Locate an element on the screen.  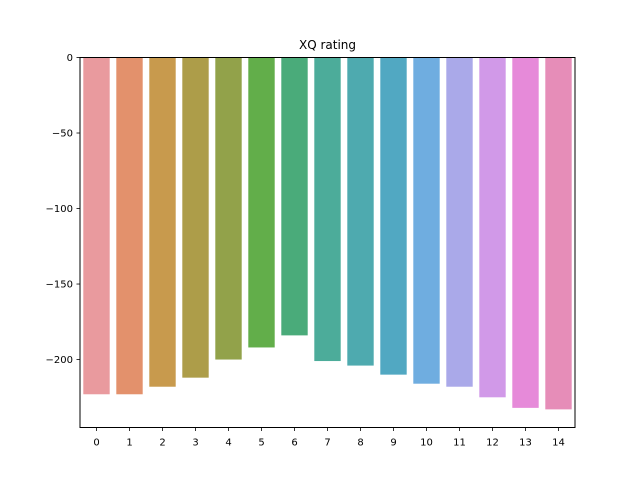
x-tick-label: 14 is located at coordinates (558, 443).